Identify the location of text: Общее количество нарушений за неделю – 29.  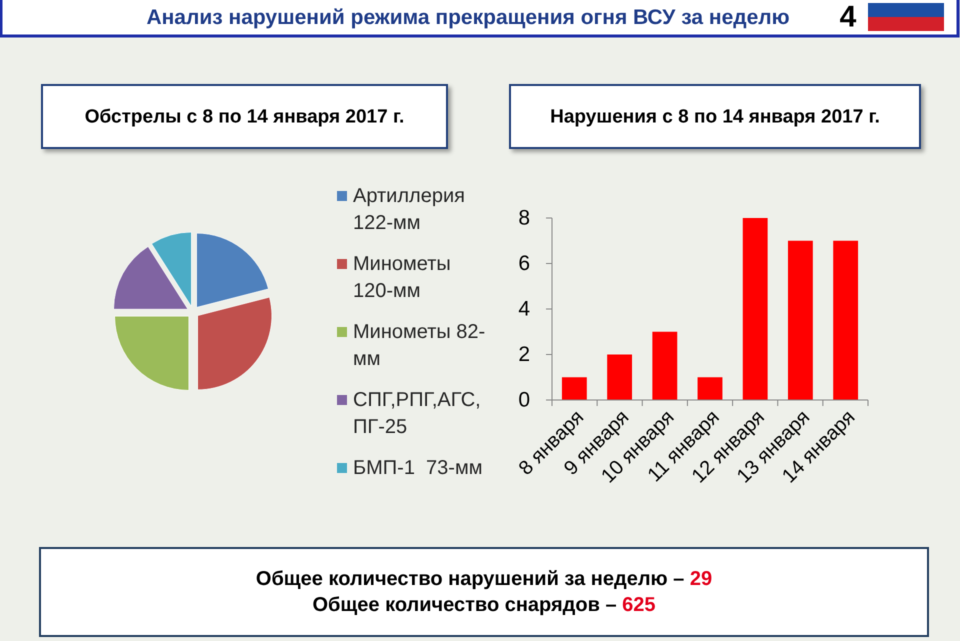
(484, 579).